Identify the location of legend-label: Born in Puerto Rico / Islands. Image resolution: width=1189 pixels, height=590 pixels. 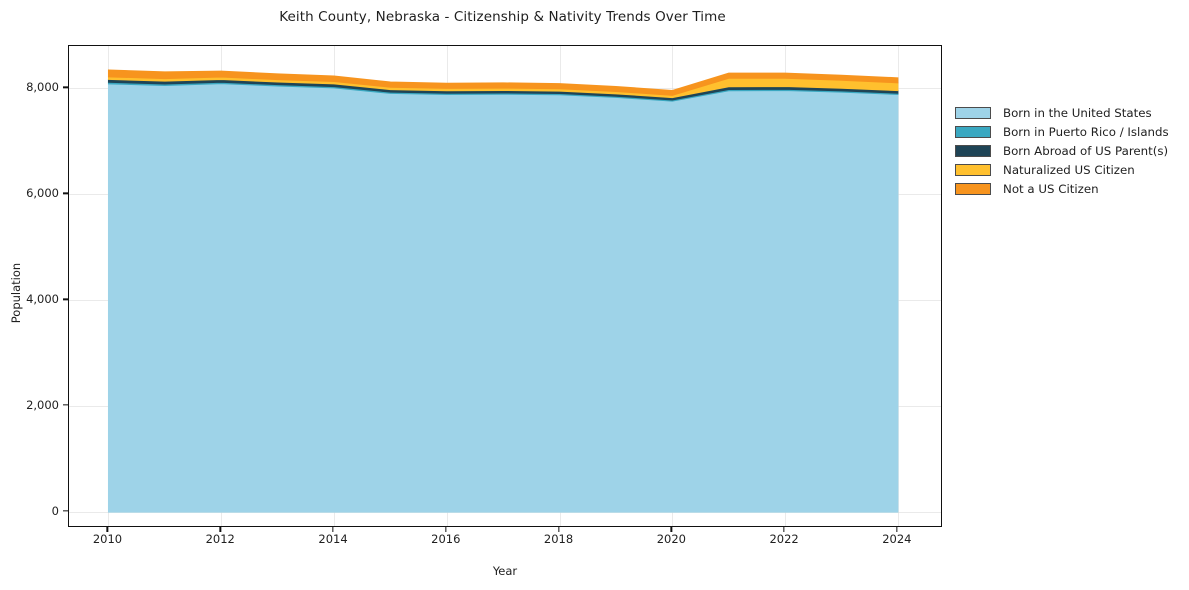
(1086, 132).